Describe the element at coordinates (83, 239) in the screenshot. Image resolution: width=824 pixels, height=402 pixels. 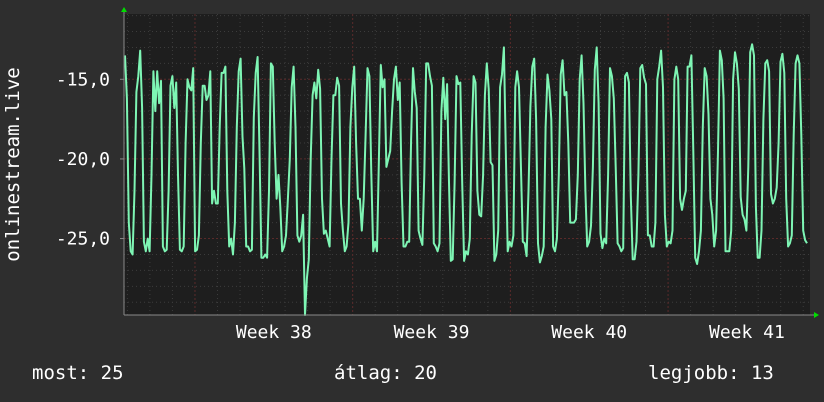
I see `y-tick-label: -25,0` at that location.